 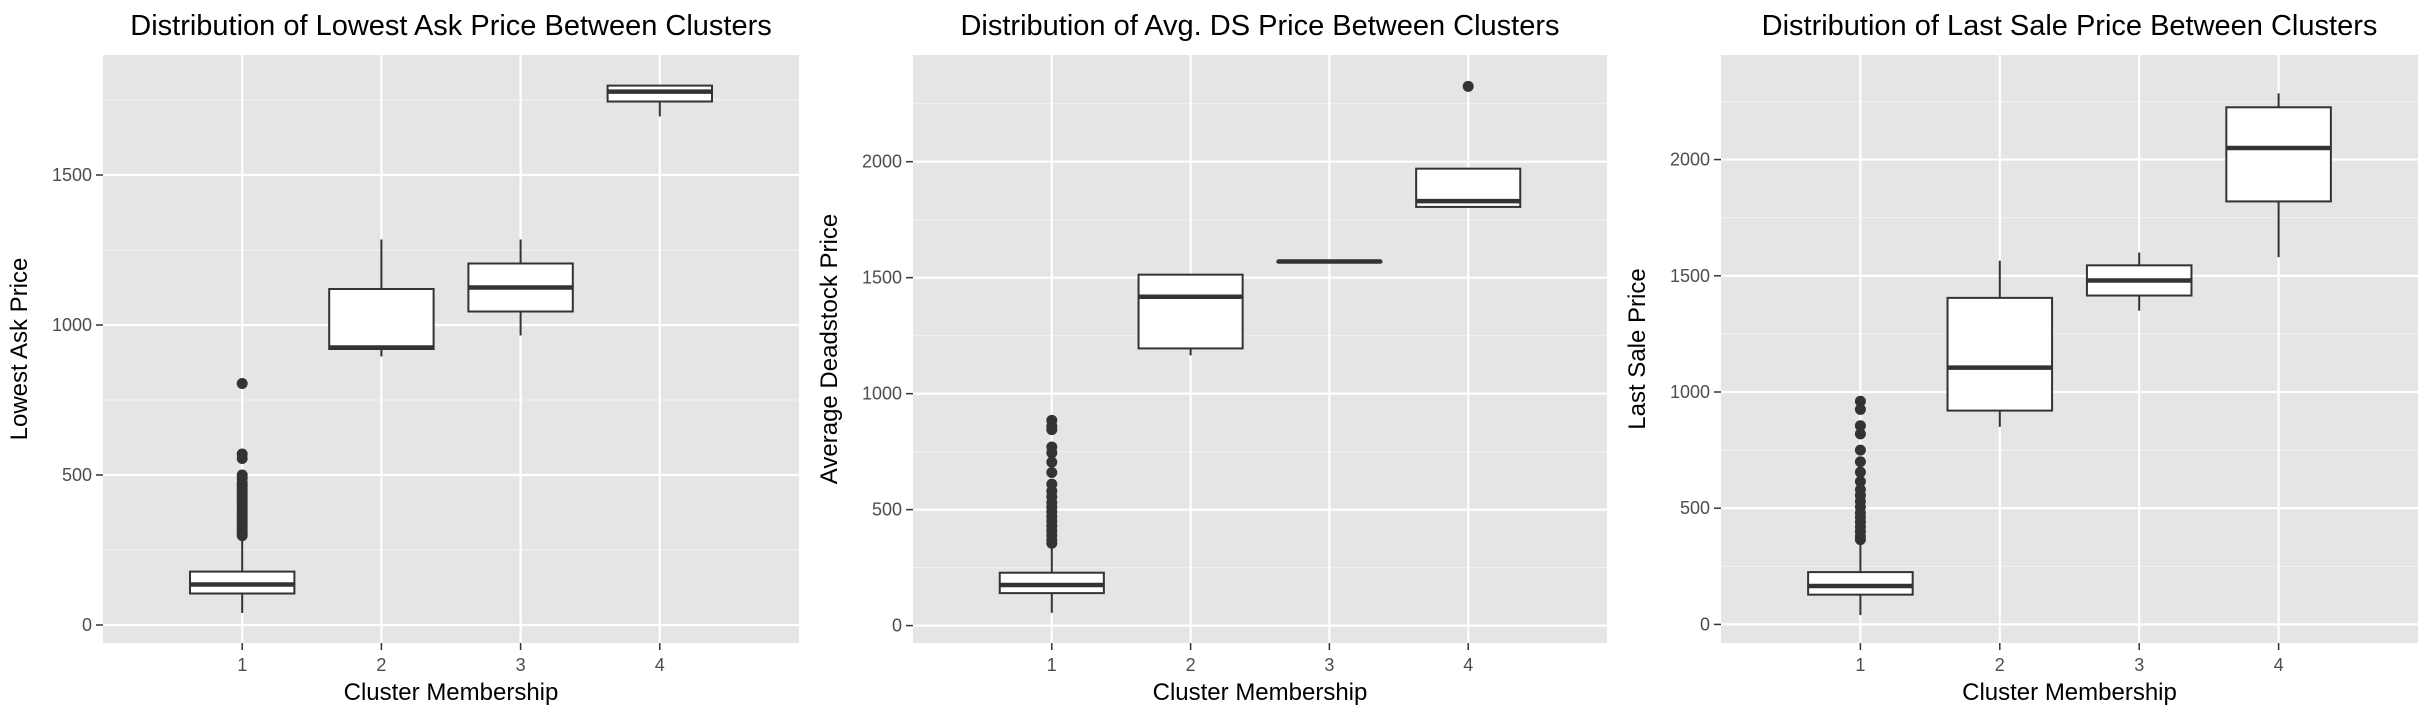 I want to click on y-axis-title: Lowest Ask Price, so click(x=19, y=349).